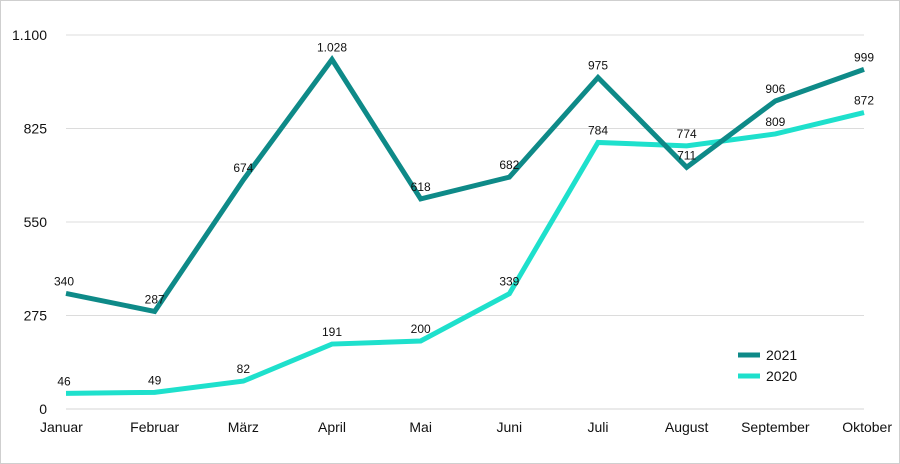  What do you see at coordinates (332, 427) in the screenshot?
I see `x-tick-label: April` at bounding box center [332, 427].